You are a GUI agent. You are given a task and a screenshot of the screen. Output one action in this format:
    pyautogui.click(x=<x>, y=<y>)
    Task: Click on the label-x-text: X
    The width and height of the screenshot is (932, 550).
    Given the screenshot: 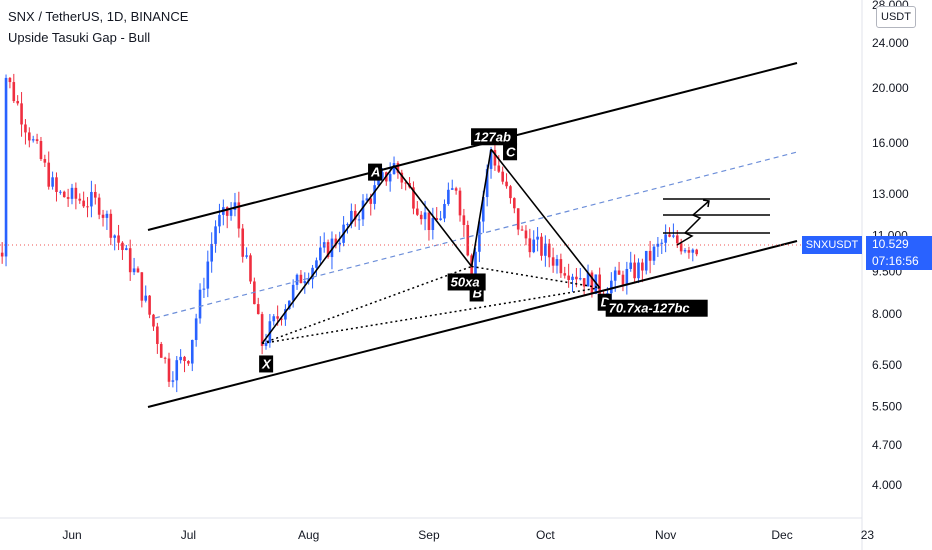 What is the action you would take?
    pyautogui.click(x=266, y=363)
    